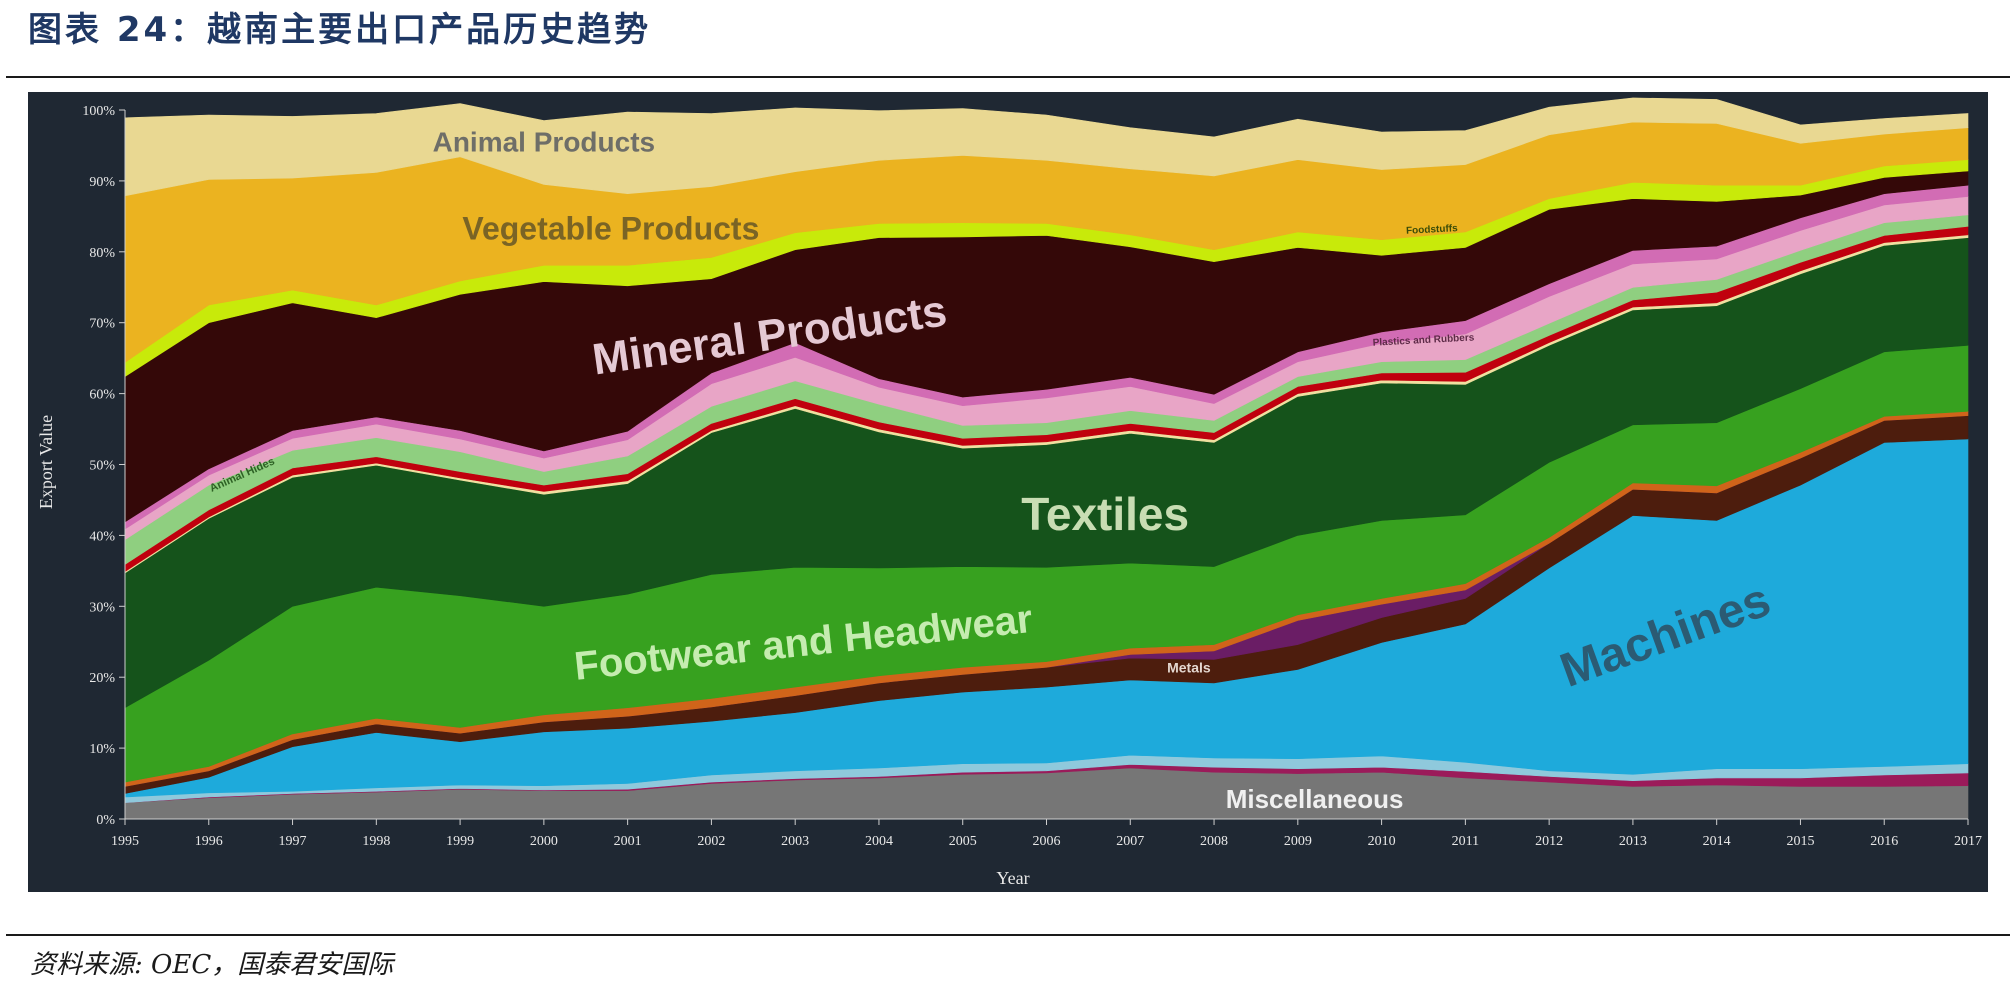 The height and width of the screenshot is (982, 2014). What do you see at coordinates (795, 841) in the screenshot?
I see `x-tick-label: 2003` at bounding box center [795, 841].